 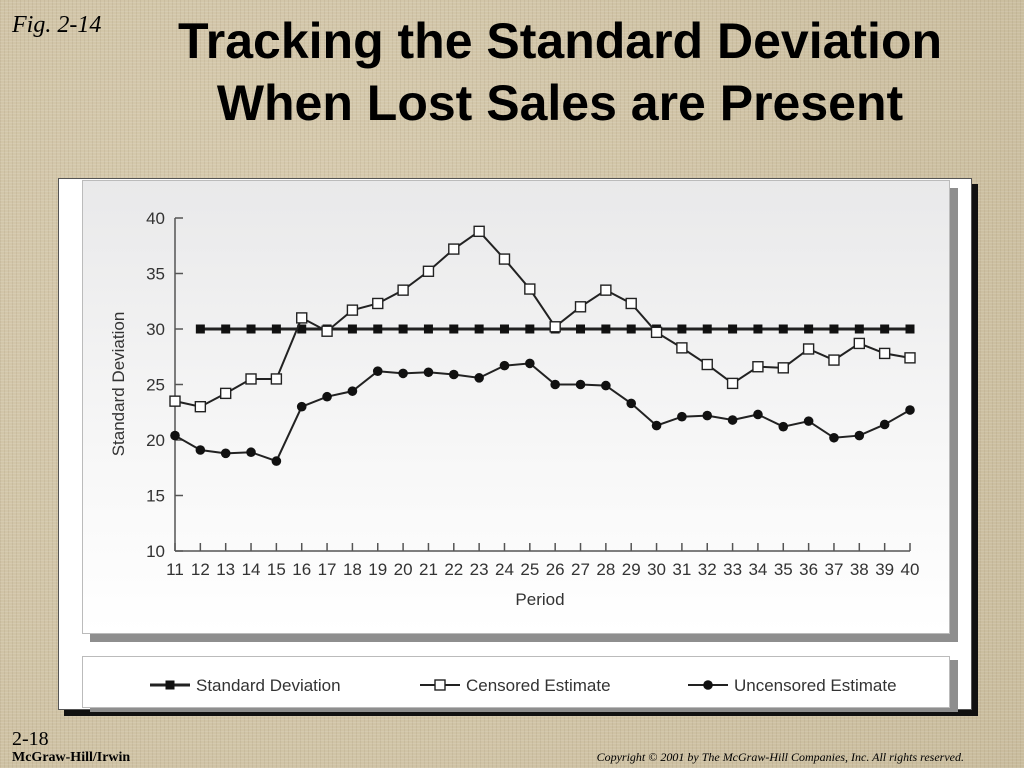 What do you see at coordinates (155, 496) in the screenshot?
I see `y-tick-label: 15` at bounding box center [155, 496].